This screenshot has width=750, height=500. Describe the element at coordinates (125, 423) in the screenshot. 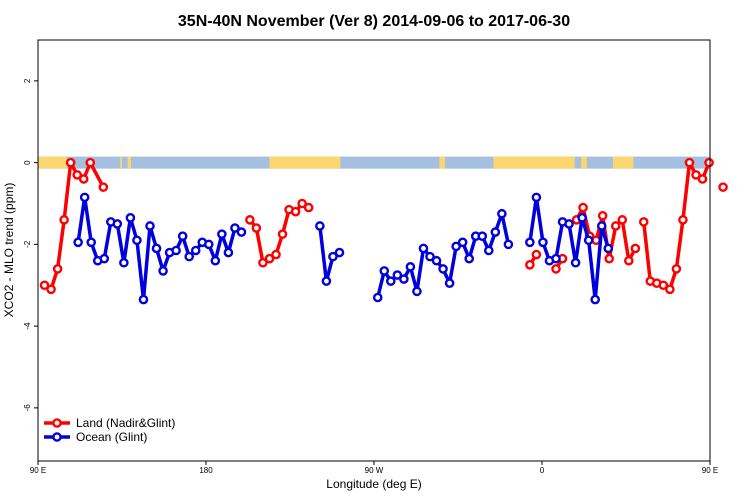

I see `legend-label: Land (Nadir&Glint)` at that location.